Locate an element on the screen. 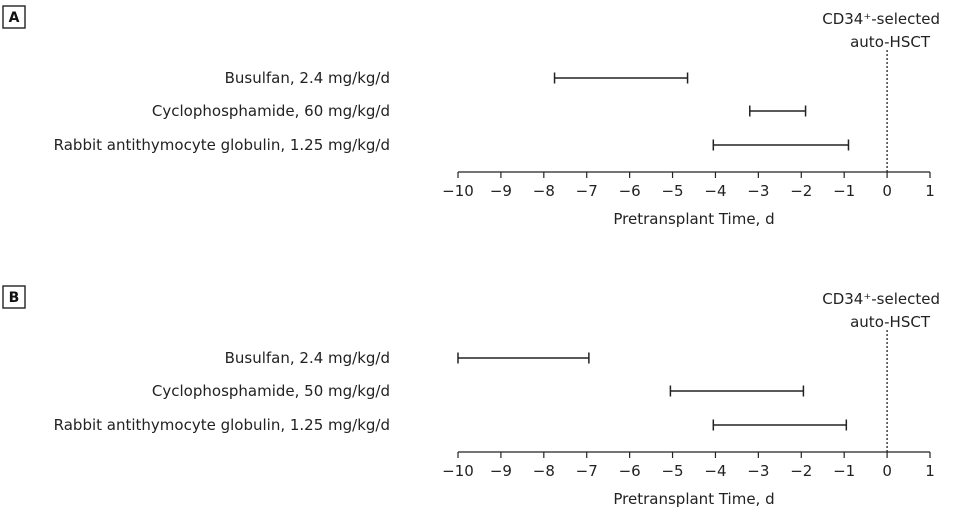  row-label: Cyclophosphamide, 60 mg/kg/d is located at coordinates (271, 111).